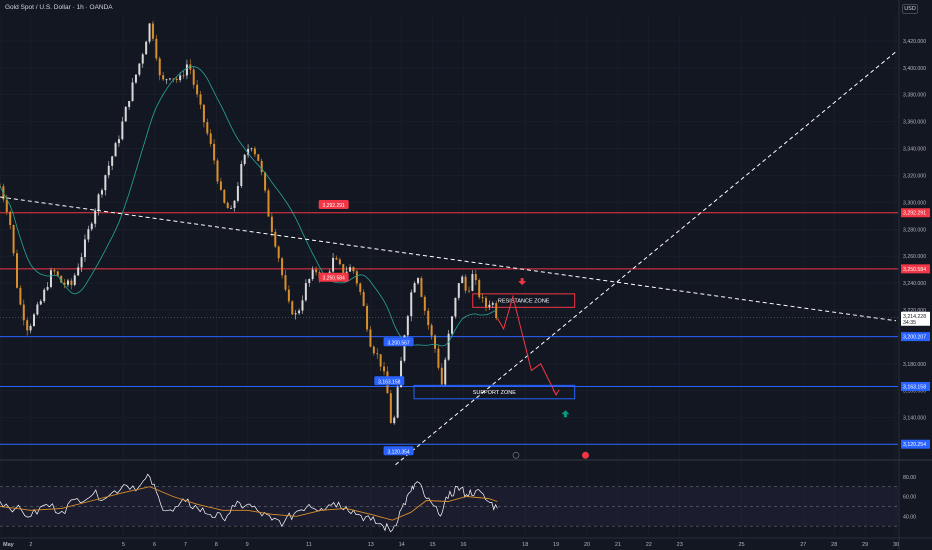 The height and width of the screenshot is (550, 932). Describe the element at coordinates (249, 503) in the screenshot. I see `rsi-ma-line` at that location.